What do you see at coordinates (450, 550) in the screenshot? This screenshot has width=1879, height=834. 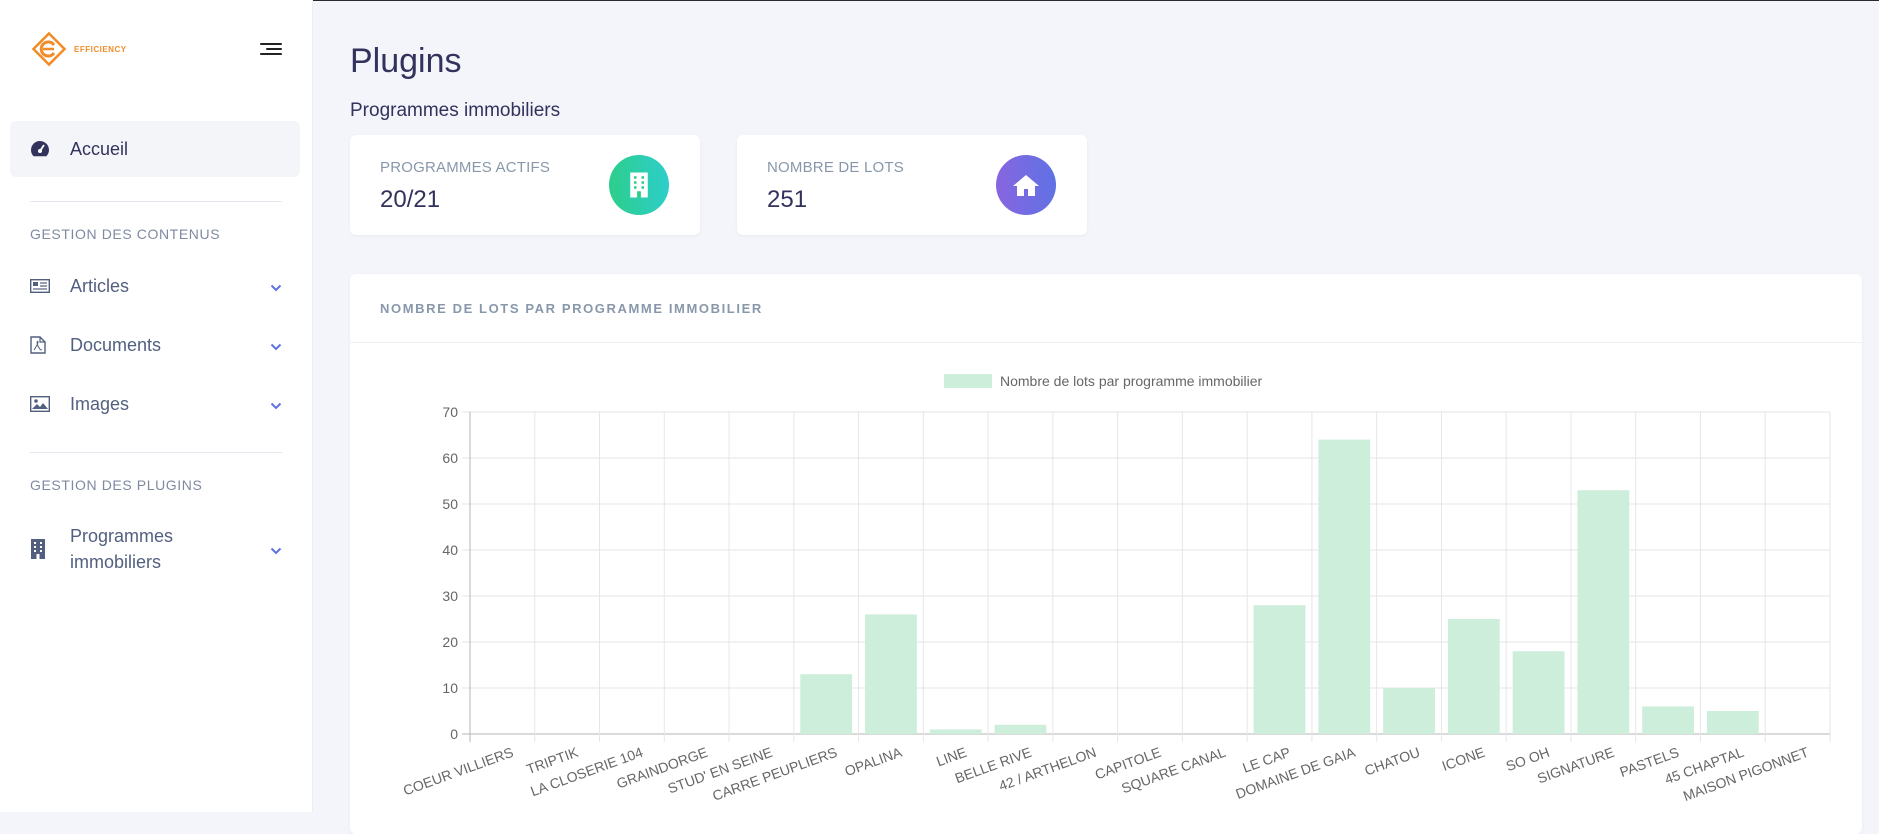 I see `y-tick-label: 40` at bounding box center [450, 550].